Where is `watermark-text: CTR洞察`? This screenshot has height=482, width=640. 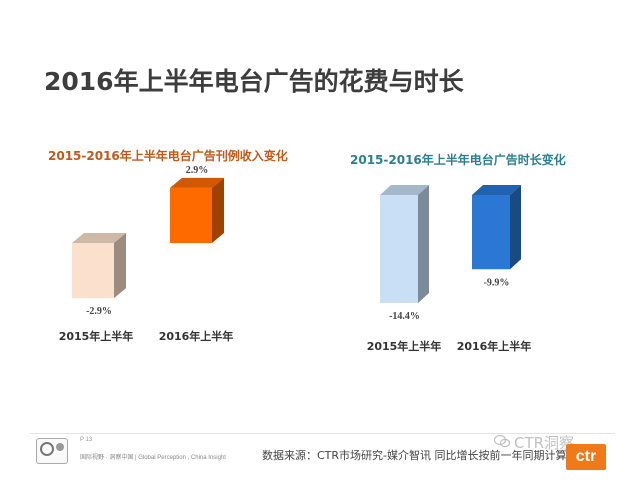 watermark-text: CTR洞察 is located at coordinates (544, 443).